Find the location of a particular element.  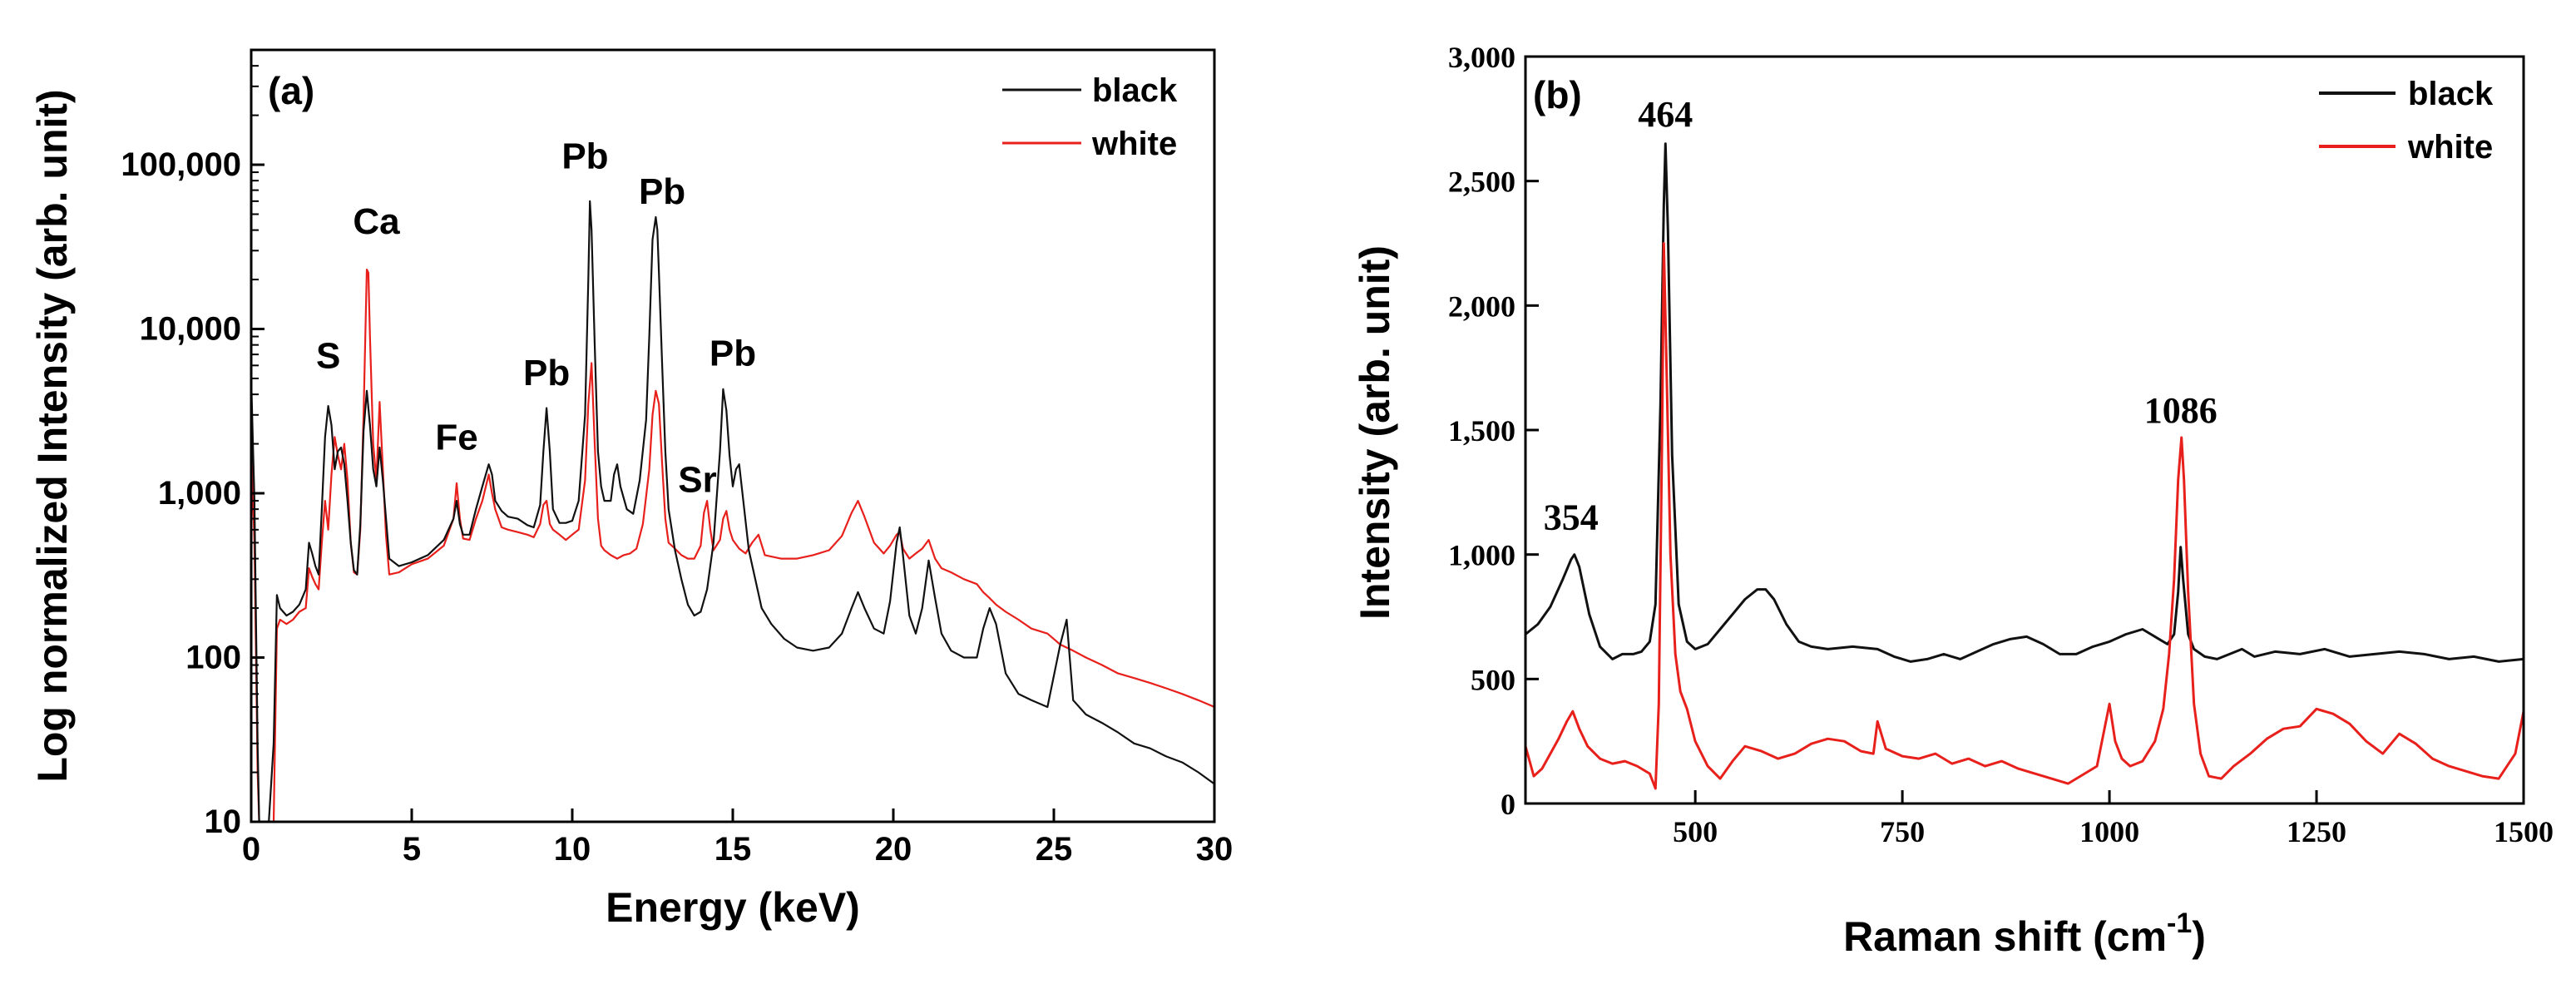

panel-b-x-tick-label: 750 is located at coordinates (1903, 831).